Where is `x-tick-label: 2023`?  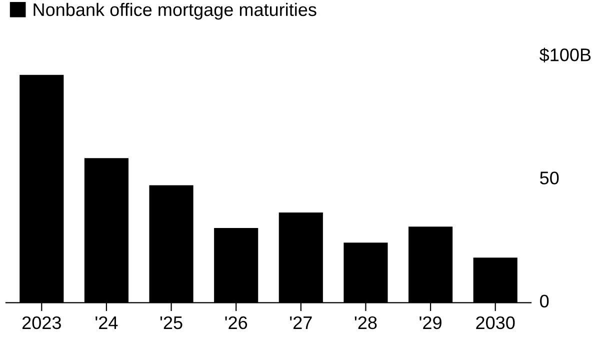 x-tick-label: 2023 is located at coordinates (41, 323).